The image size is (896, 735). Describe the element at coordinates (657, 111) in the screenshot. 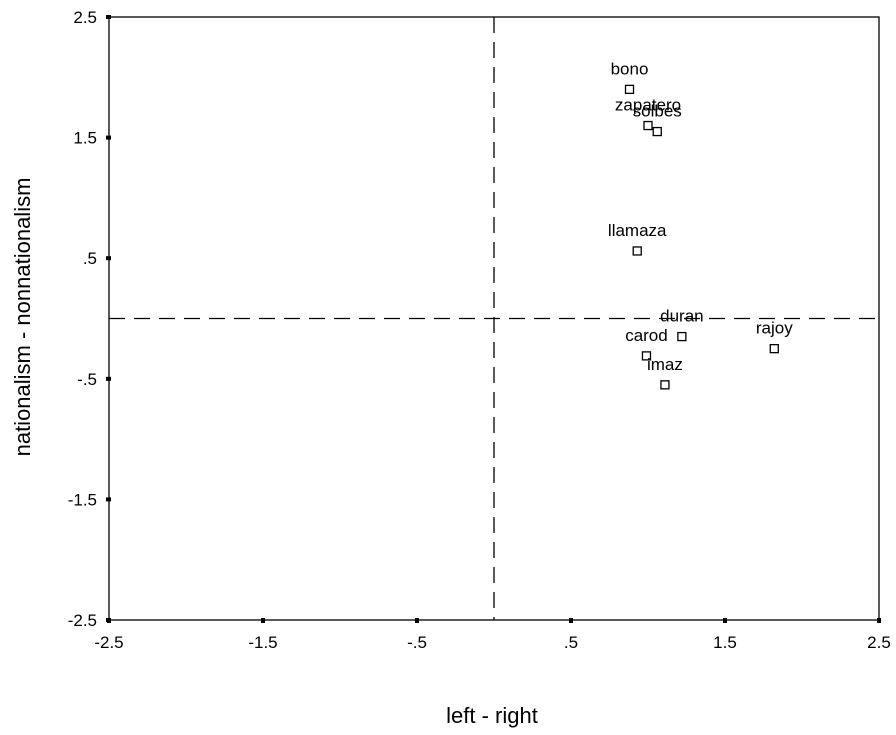

I see `point-label-solbes: solbes` at that location.